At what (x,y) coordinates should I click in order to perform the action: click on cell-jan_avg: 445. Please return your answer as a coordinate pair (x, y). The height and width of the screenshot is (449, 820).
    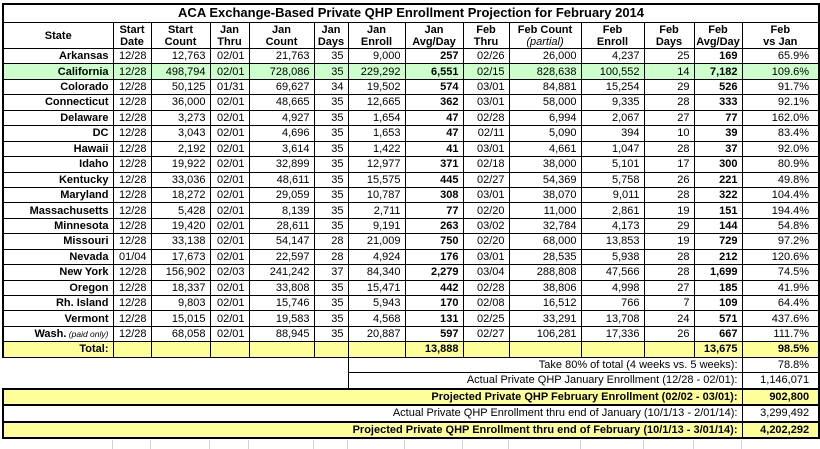
    Looking at the image, I should click on (434, 179).